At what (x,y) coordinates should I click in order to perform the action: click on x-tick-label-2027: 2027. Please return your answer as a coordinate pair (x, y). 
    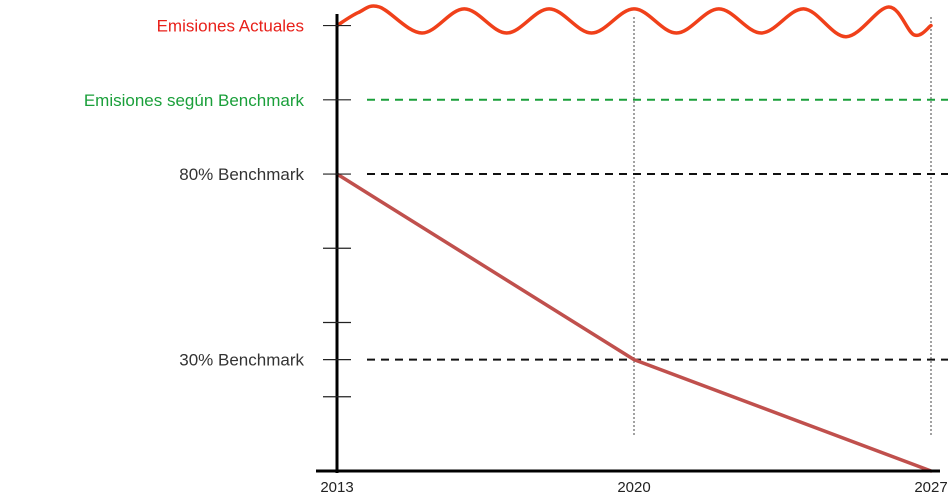
    Looking at the image, I should click on (930, 487).